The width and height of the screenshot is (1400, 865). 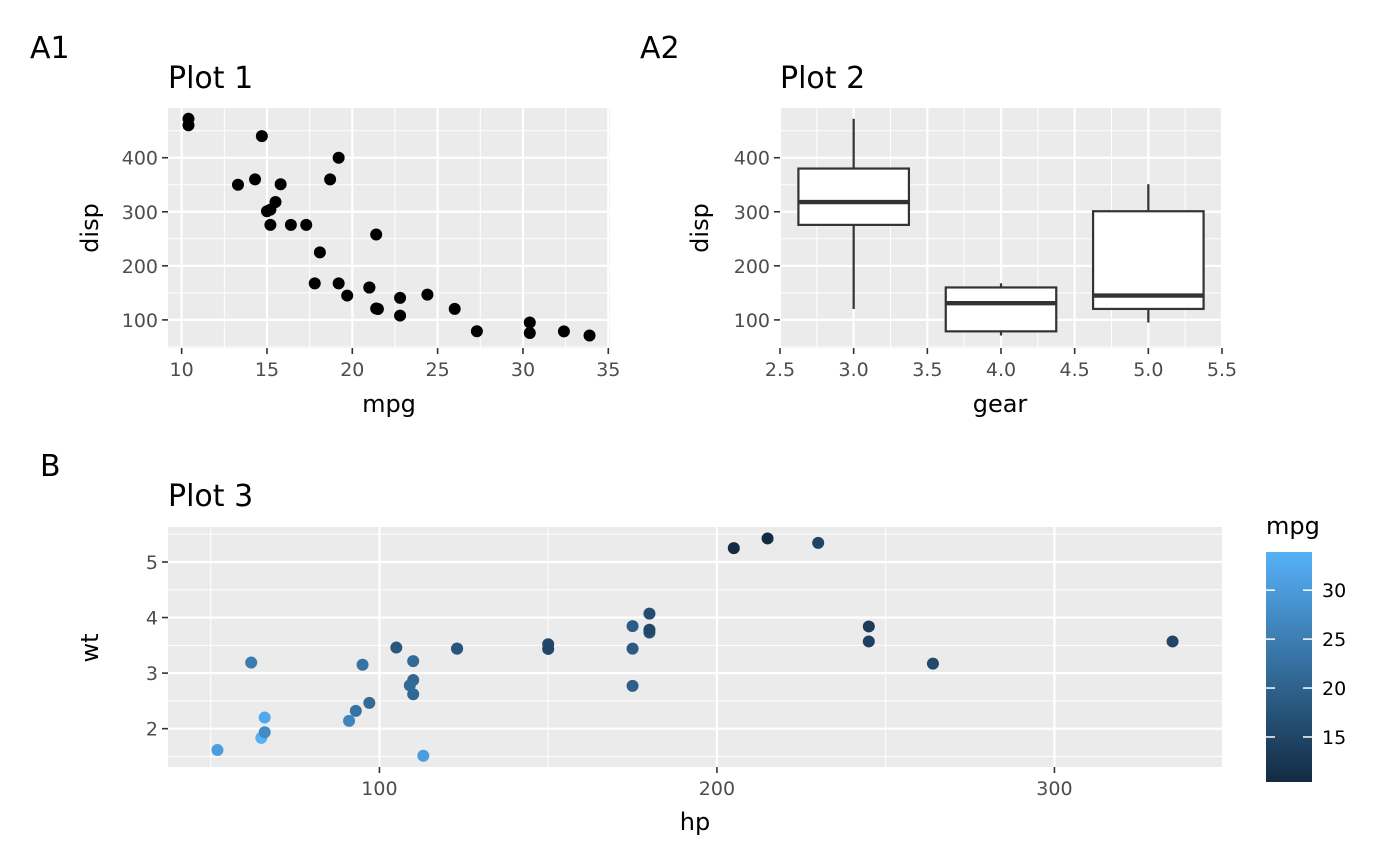 I want to click on legend-colorbar, so click(x=1289, y=667).